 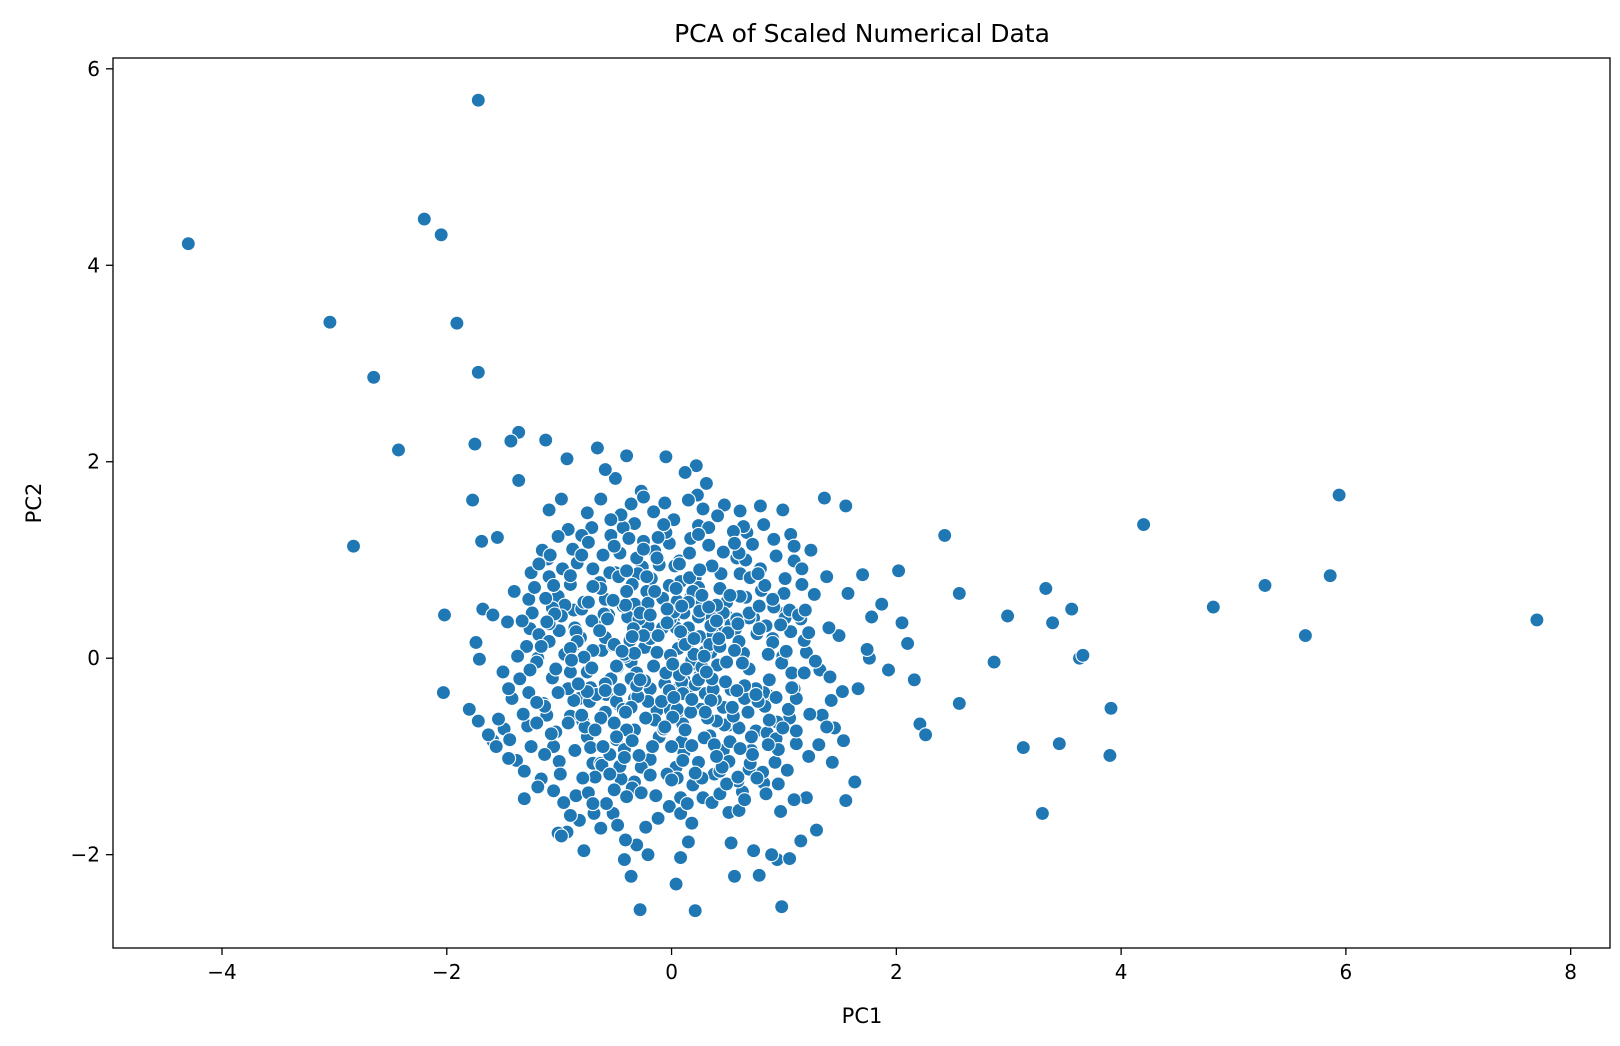 What do you see at coordinates (446, 972) in the screenshot?
I see `x-tick-label: −2` at bounding box center [446, 972].